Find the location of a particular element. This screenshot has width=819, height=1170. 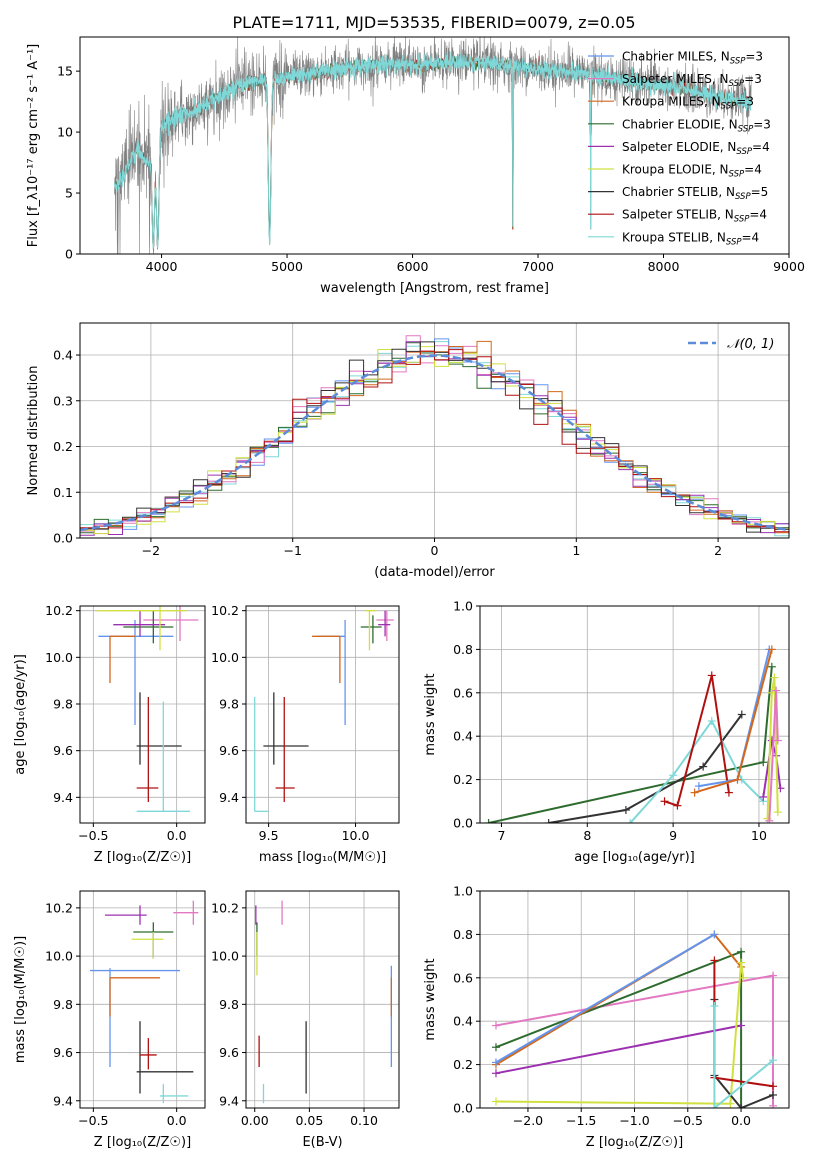

axes: 0.00 0.05 0.10 9.4 9.6 9.8 10.0 10.2 E(B-V) is located at coordinates (305, 1020).